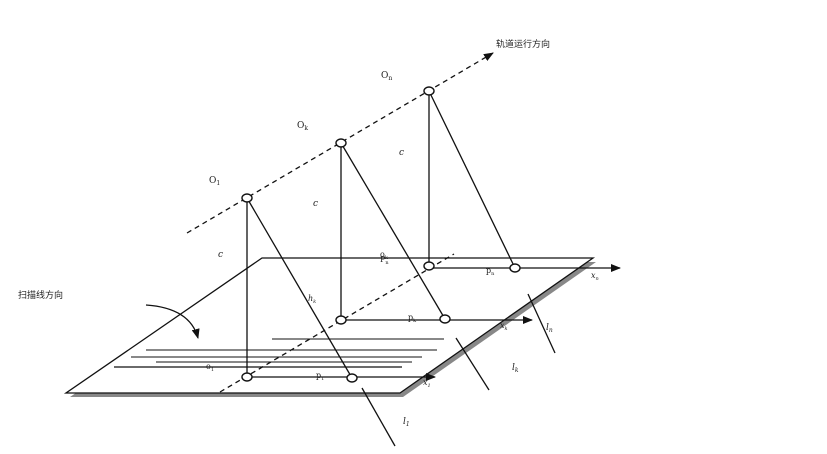 The image size is (827, 454). What do you see at coordinates (401, 153) in the screenshot?
I see `label-c-3: c` at bounding box center [401, 153].